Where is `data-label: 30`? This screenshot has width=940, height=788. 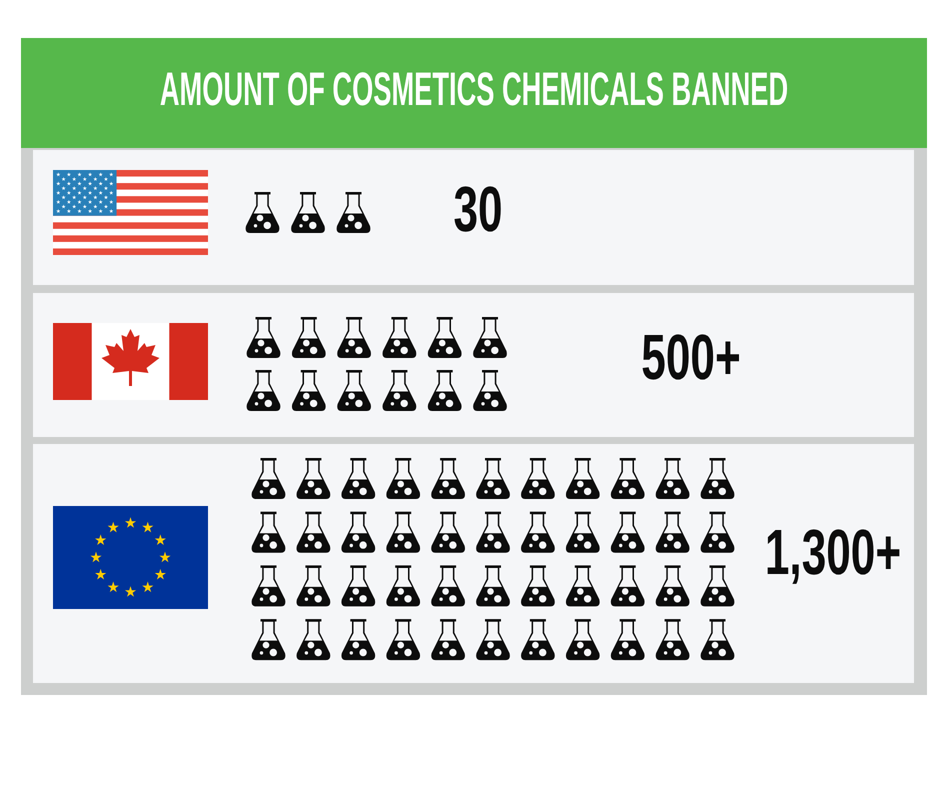 data-label: 30 is located at coordinates (478, 208).